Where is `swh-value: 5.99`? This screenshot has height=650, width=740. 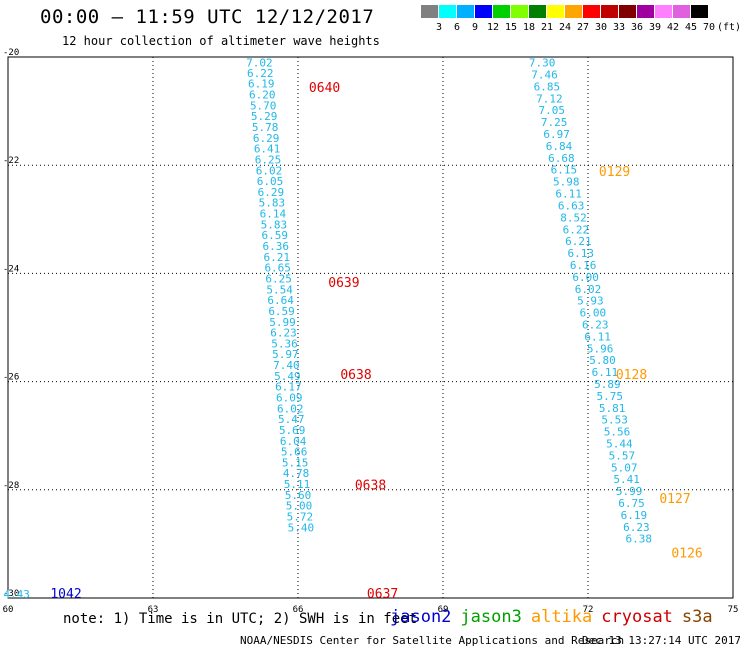 swh-value: 5.99 is located at coordinates (282, 322).